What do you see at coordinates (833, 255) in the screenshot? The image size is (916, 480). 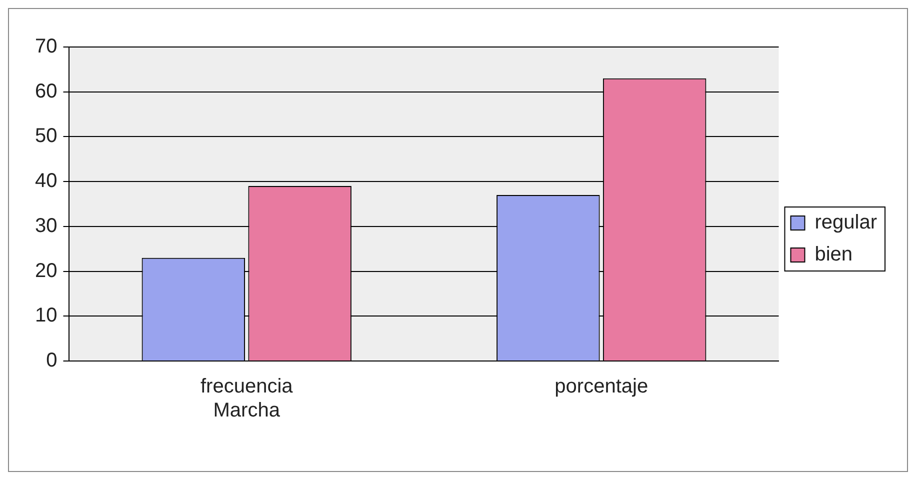 I see `legend-label: bien` at bounding box center [833, 255].